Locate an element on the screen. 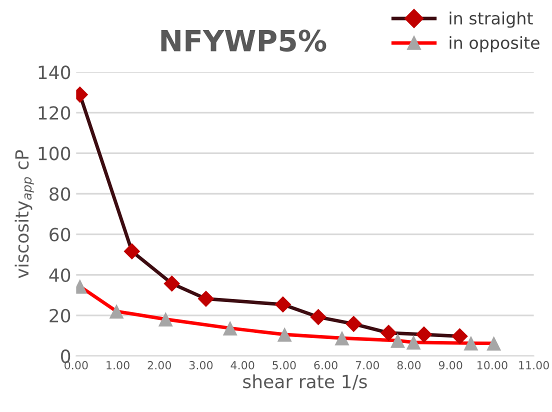 Image resolution: width=552 pixels, height=412 pixels. y-axis-title: viscosity$_{app}$ cP is located at coordinates (24, 214).